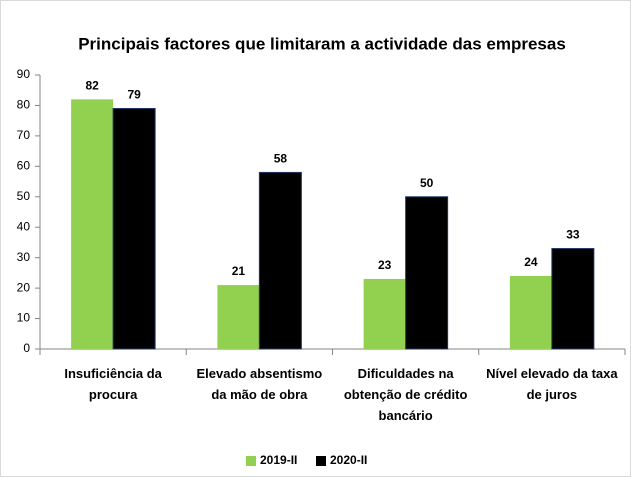 The height and width of the screenshot is (477, 631). Describe the element at coordinates (134, 95) in the screenshot. I see `value-label: 79` at that location.